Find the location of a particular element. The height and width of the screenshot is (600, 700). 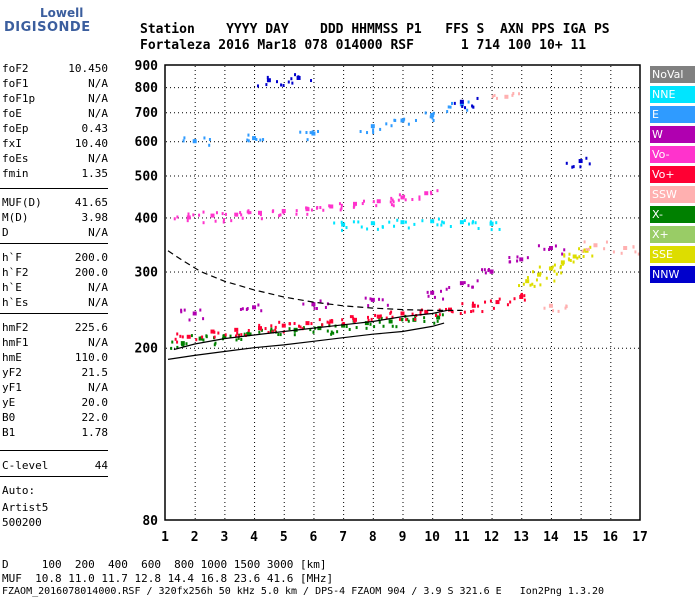

param-name: foEs is located at coordinates (15, 158).